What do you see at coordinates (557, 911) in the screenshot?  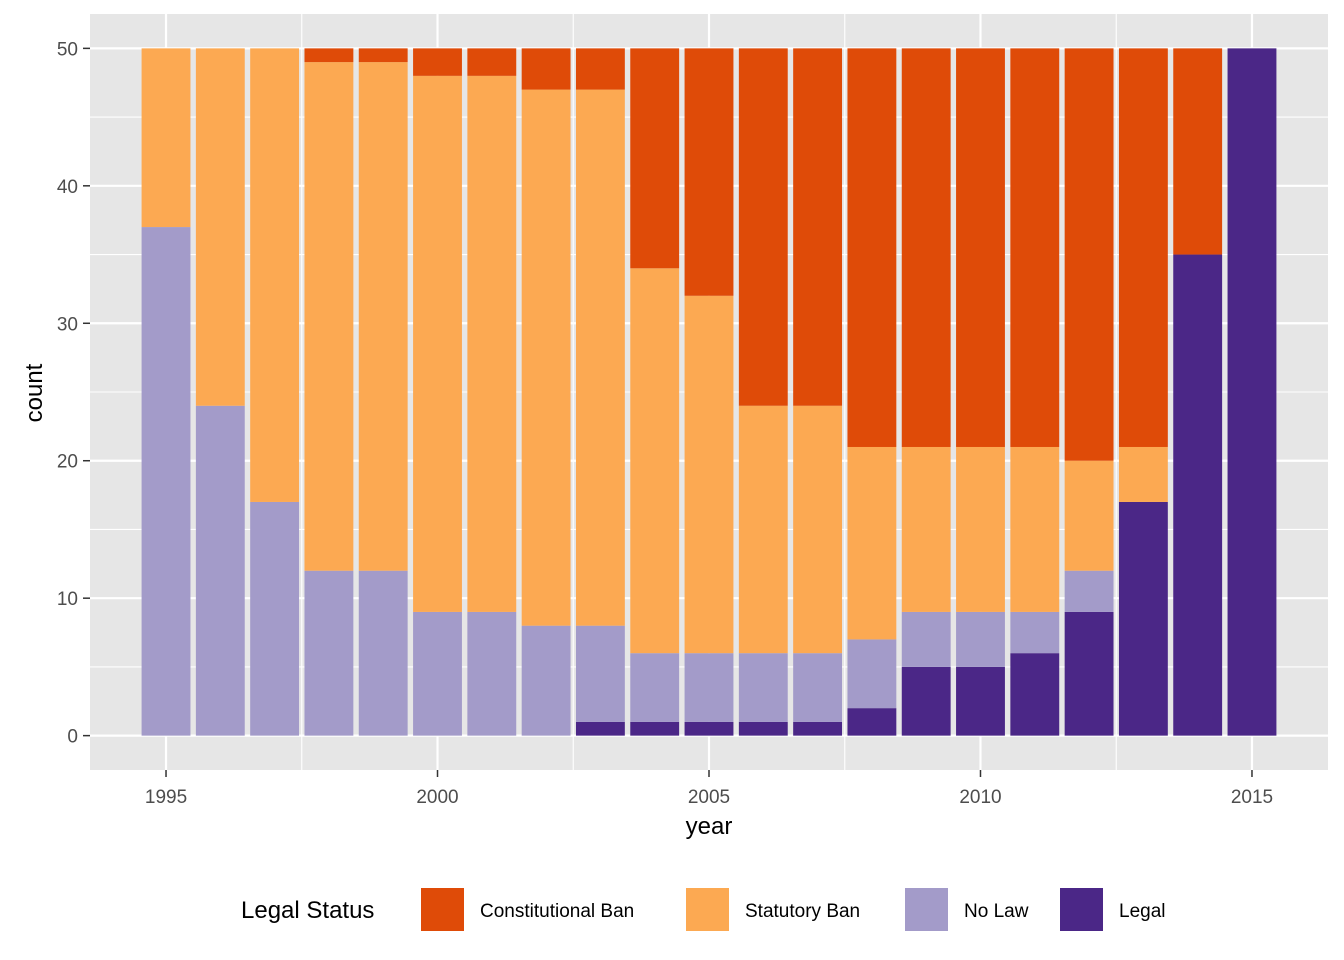 I see `legend-label: Constitutional Ban` at bounding box center [557, 911].